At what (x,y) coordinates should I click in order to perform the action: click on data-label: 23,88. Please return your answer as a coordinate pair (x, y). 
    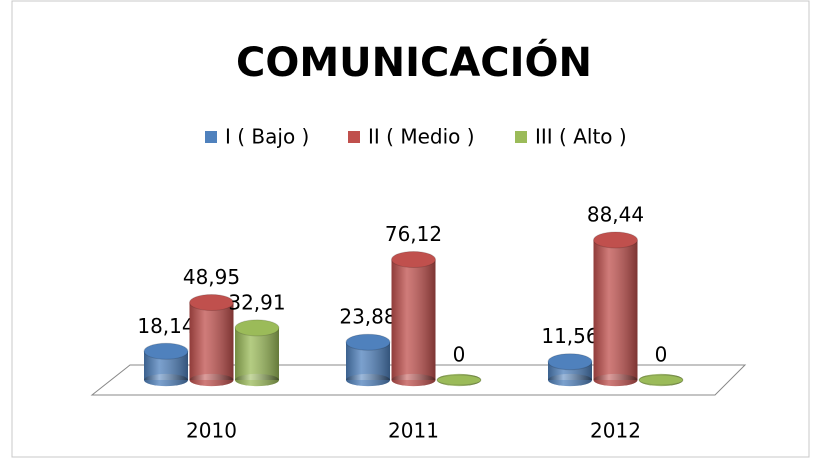
    Looking at the image, I should click on (367, 317).